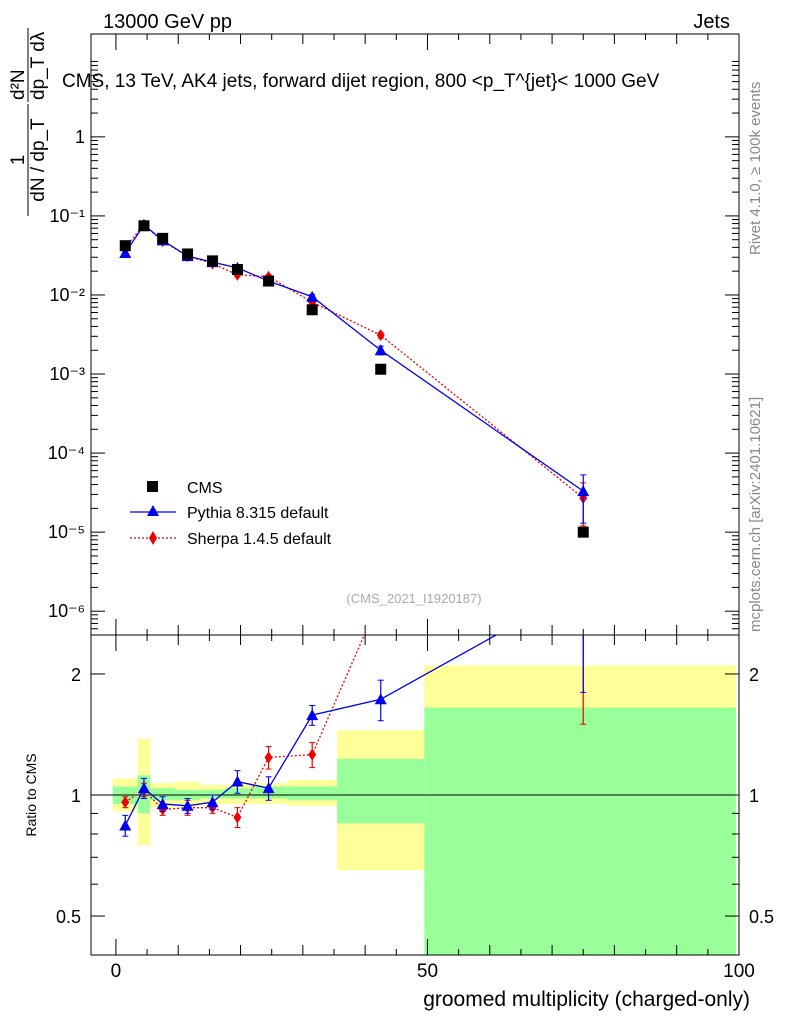  Describe the element at coordinates (153, 538) in the screenshot. I see `legend-marker-sherpa` at that location.